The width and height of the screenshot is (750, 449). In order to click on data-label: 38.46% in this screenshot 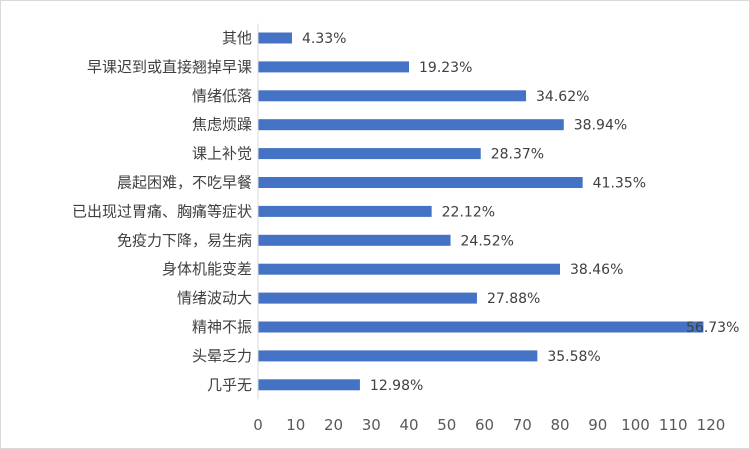, I will do `click(596, 270)`.